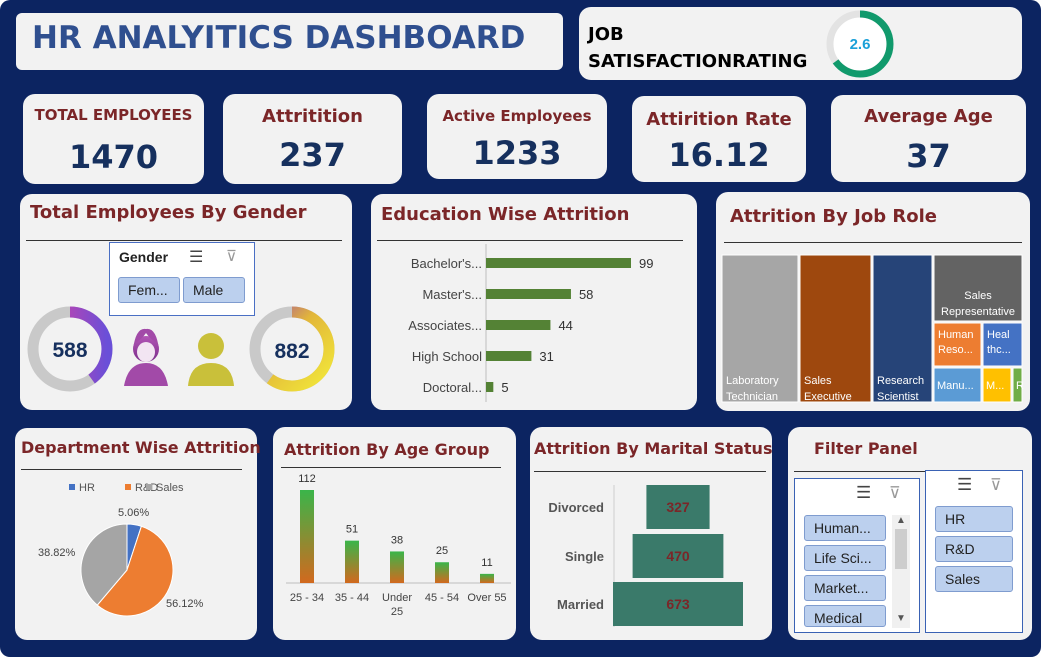 The image size is (1041, 657). I want to click on job-satisfaction-card: JOB SATISFACTIONRATING 2.6, so click(800, 43).